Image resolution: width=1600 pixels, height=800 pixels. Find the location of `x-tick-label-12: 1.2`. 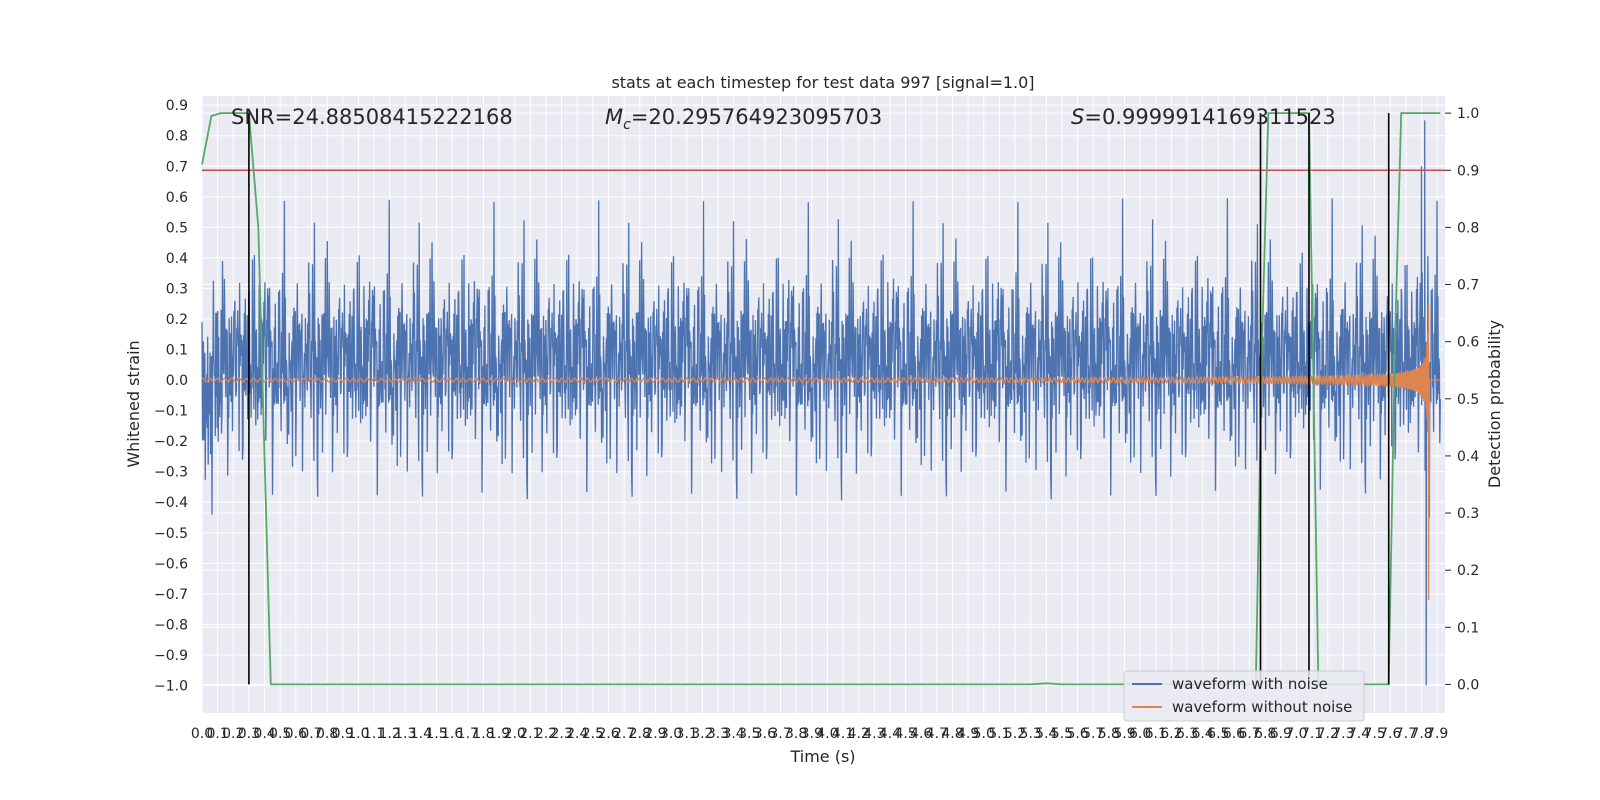

x-tick-label-12: 1.2 is located at coordinates (389, 734).